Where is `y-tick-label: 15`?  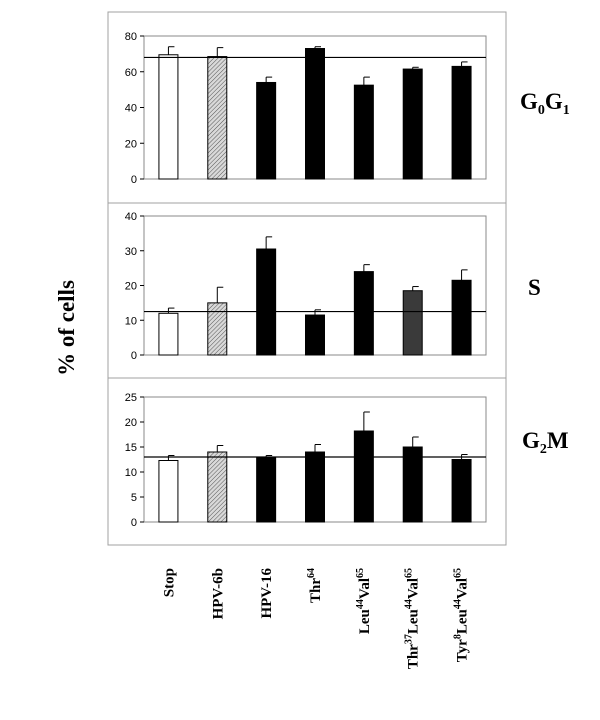 y-tick-label: 15 is located at coordinates (131, 448).